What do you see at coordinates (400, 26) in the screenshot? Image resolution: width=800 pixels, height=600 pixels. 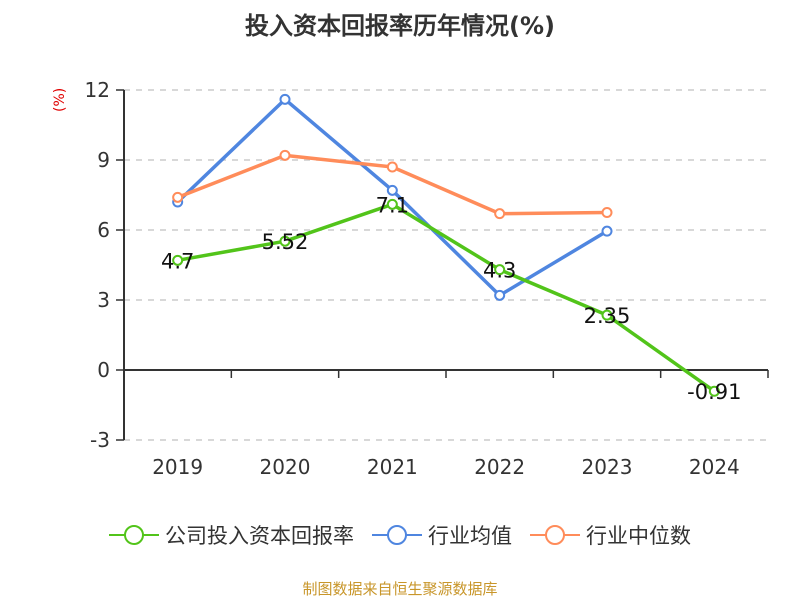 I see `chart-title: 投入资本回报率历年情况(%)` at bounding box center [400, 26].